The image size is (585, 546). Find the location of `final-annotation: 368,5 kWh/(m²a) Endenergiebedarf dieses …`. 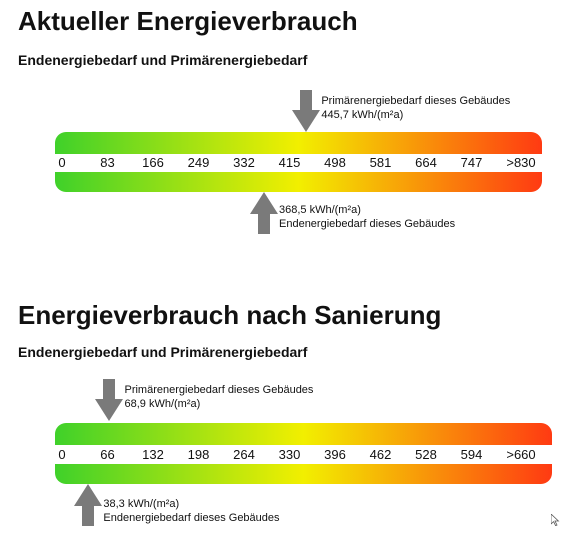

final-annotation: 368,5 kWh/(m²a) Endenergiebedarf dieses … is located at coordinates (367, 217).